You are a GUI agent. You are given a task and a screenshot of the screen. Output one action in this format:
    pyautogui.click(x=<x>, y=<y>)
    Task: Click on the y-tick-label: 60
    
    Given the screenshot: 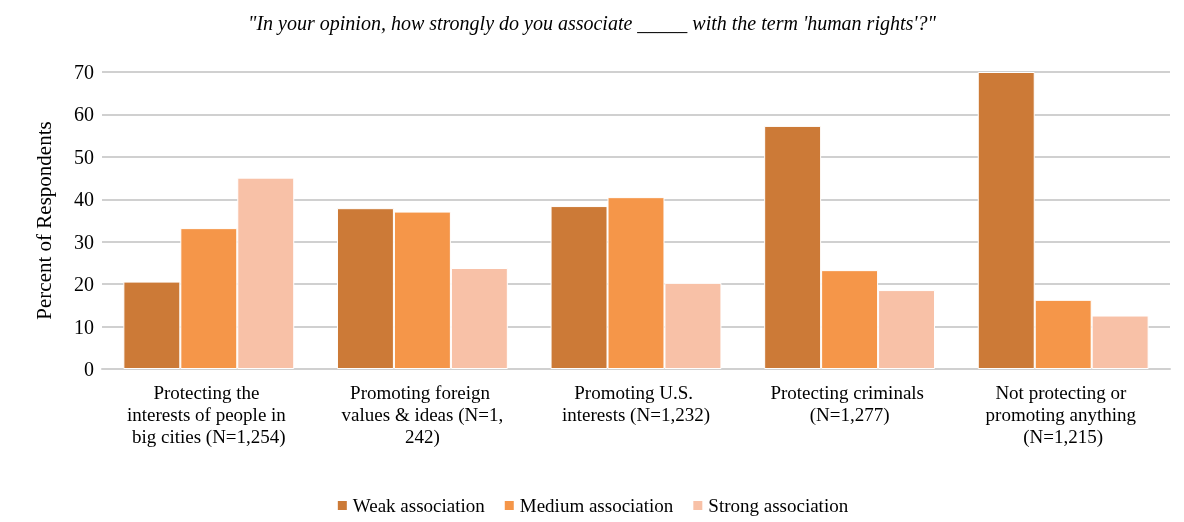 What is the action you would take?
    pyautogui.click(x=84, y=114)
    